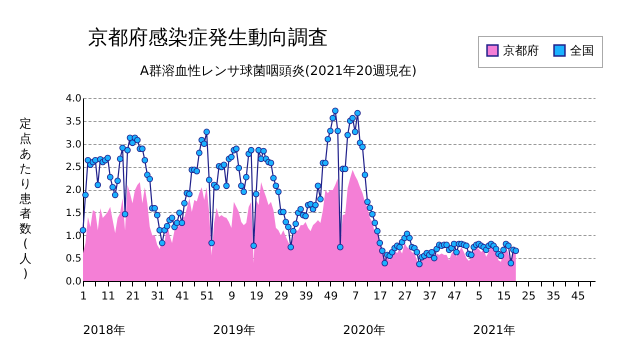  I want to click on x-tick-label: 25, so click(529, 296).